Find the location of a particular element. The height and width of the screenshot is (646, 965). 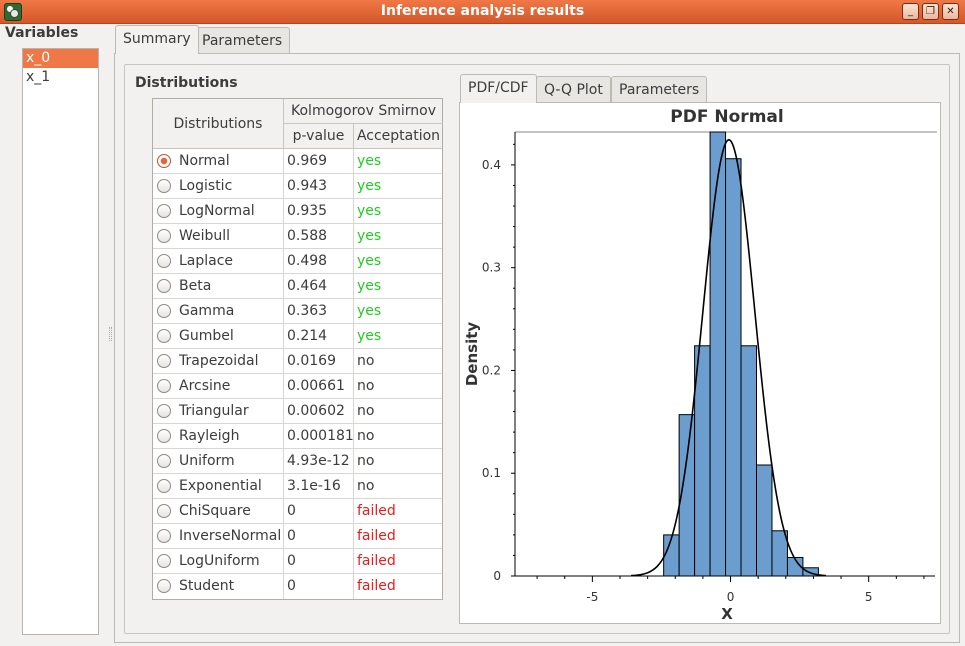

distribution-cell: InverseNormal is located at coordinates (218, 536).